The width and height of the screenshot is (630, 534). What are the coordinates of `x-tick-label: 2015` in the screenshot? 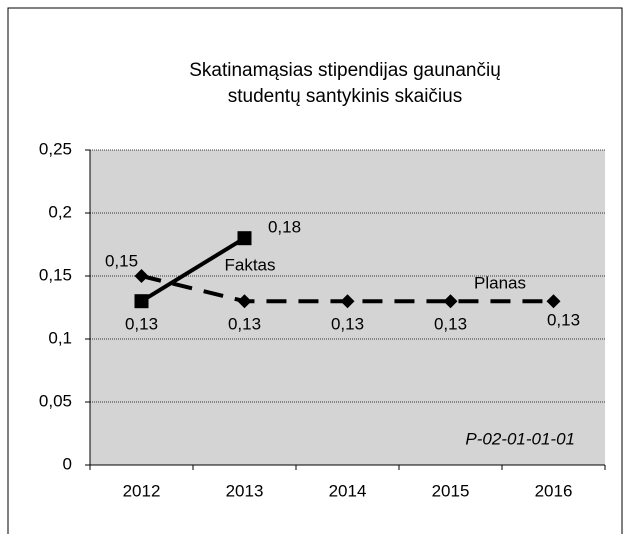 It's located at (451, 490).